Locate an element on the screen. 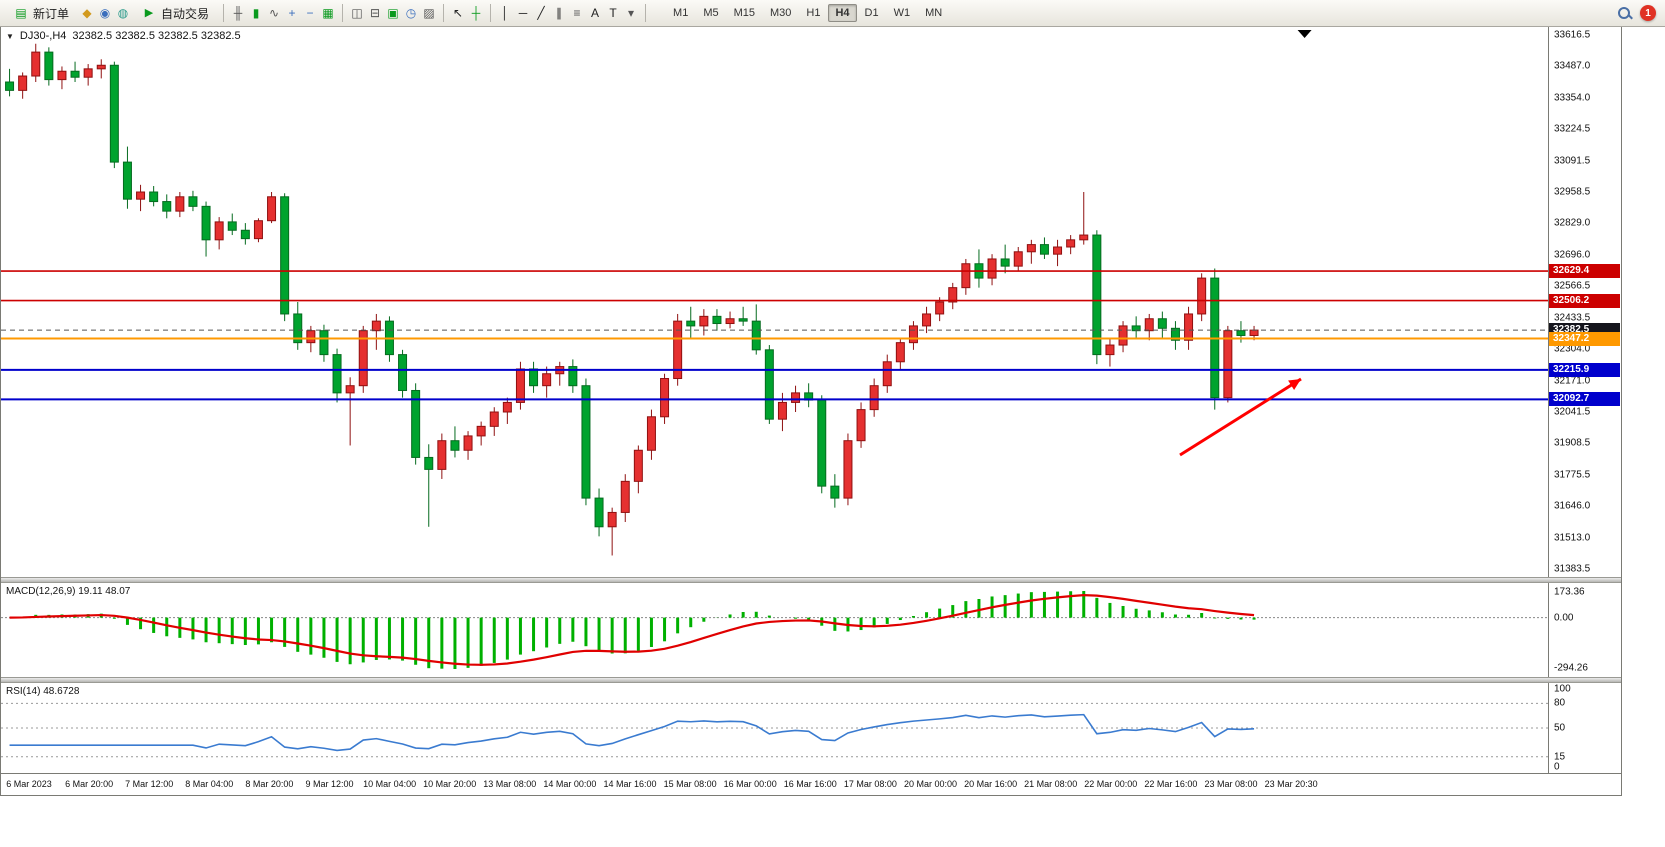  price-axis-label: 33487.0 is located at coordinates (1572, 66).